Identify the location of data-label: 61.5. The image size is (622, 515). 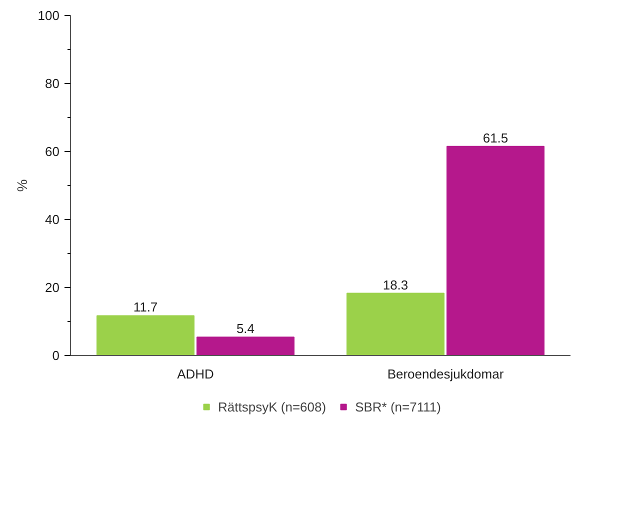
(495, 138).